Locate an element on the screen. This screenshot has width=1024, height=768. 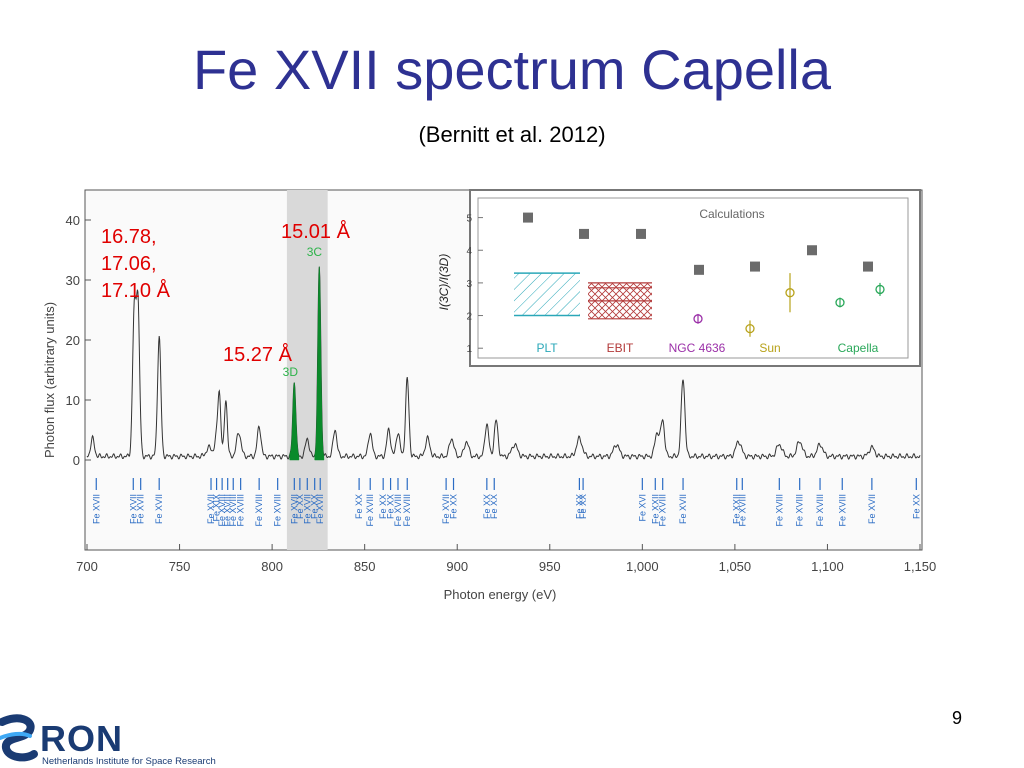
sron-logo-mark is located at coordinates (19, 738).